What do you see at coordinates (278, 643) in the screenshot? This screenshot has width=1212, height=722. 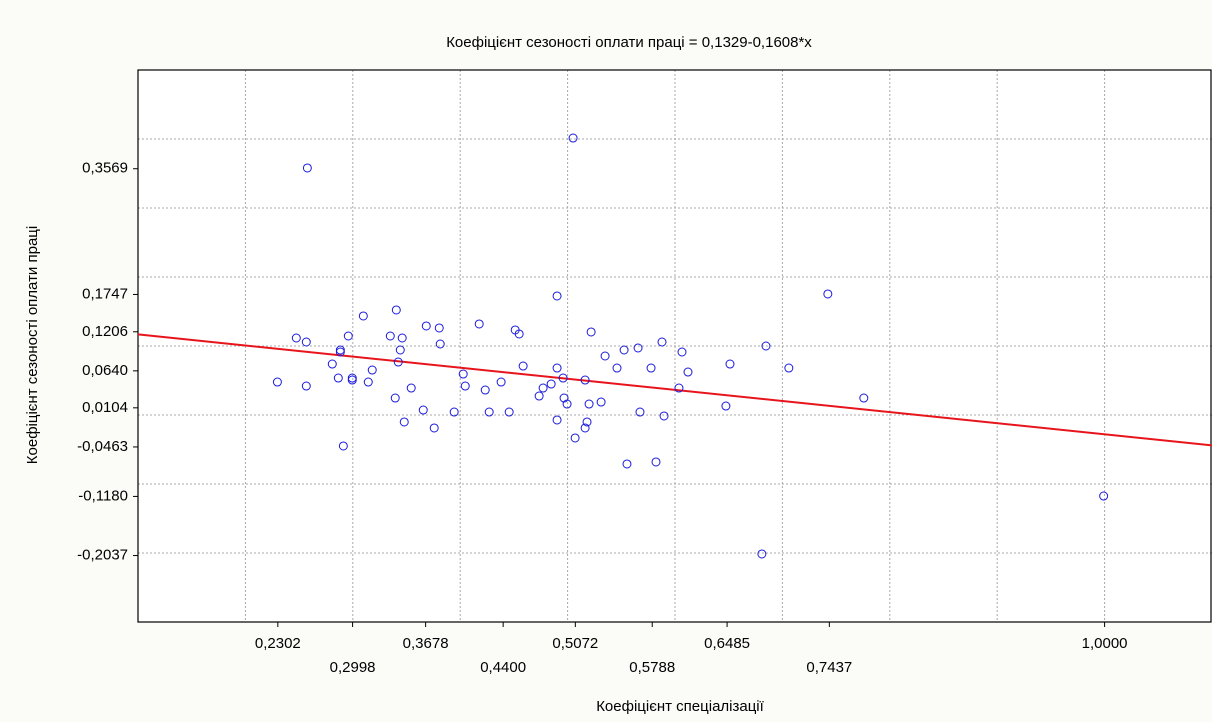 I see `x-tick-label: 0,2302` at bounding box center [278, 643].